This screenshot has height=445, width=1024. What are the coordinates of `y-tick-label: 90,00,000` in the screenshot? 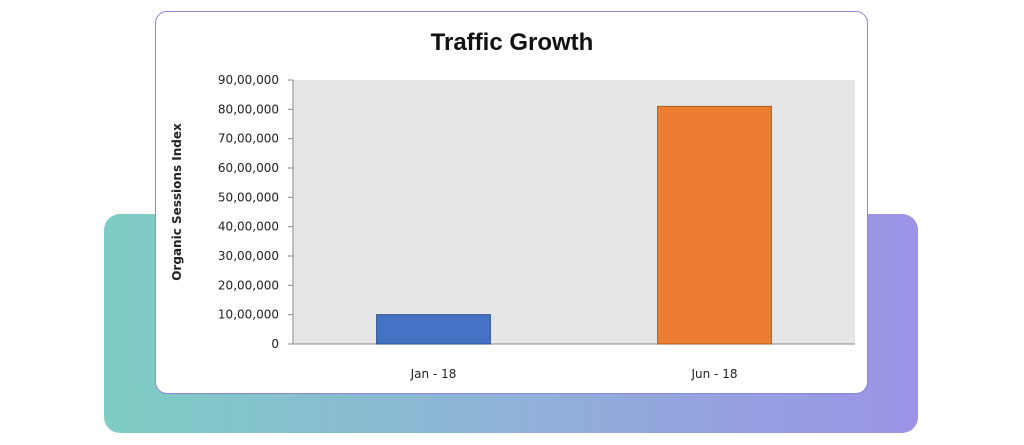 It's located at (248, 80).